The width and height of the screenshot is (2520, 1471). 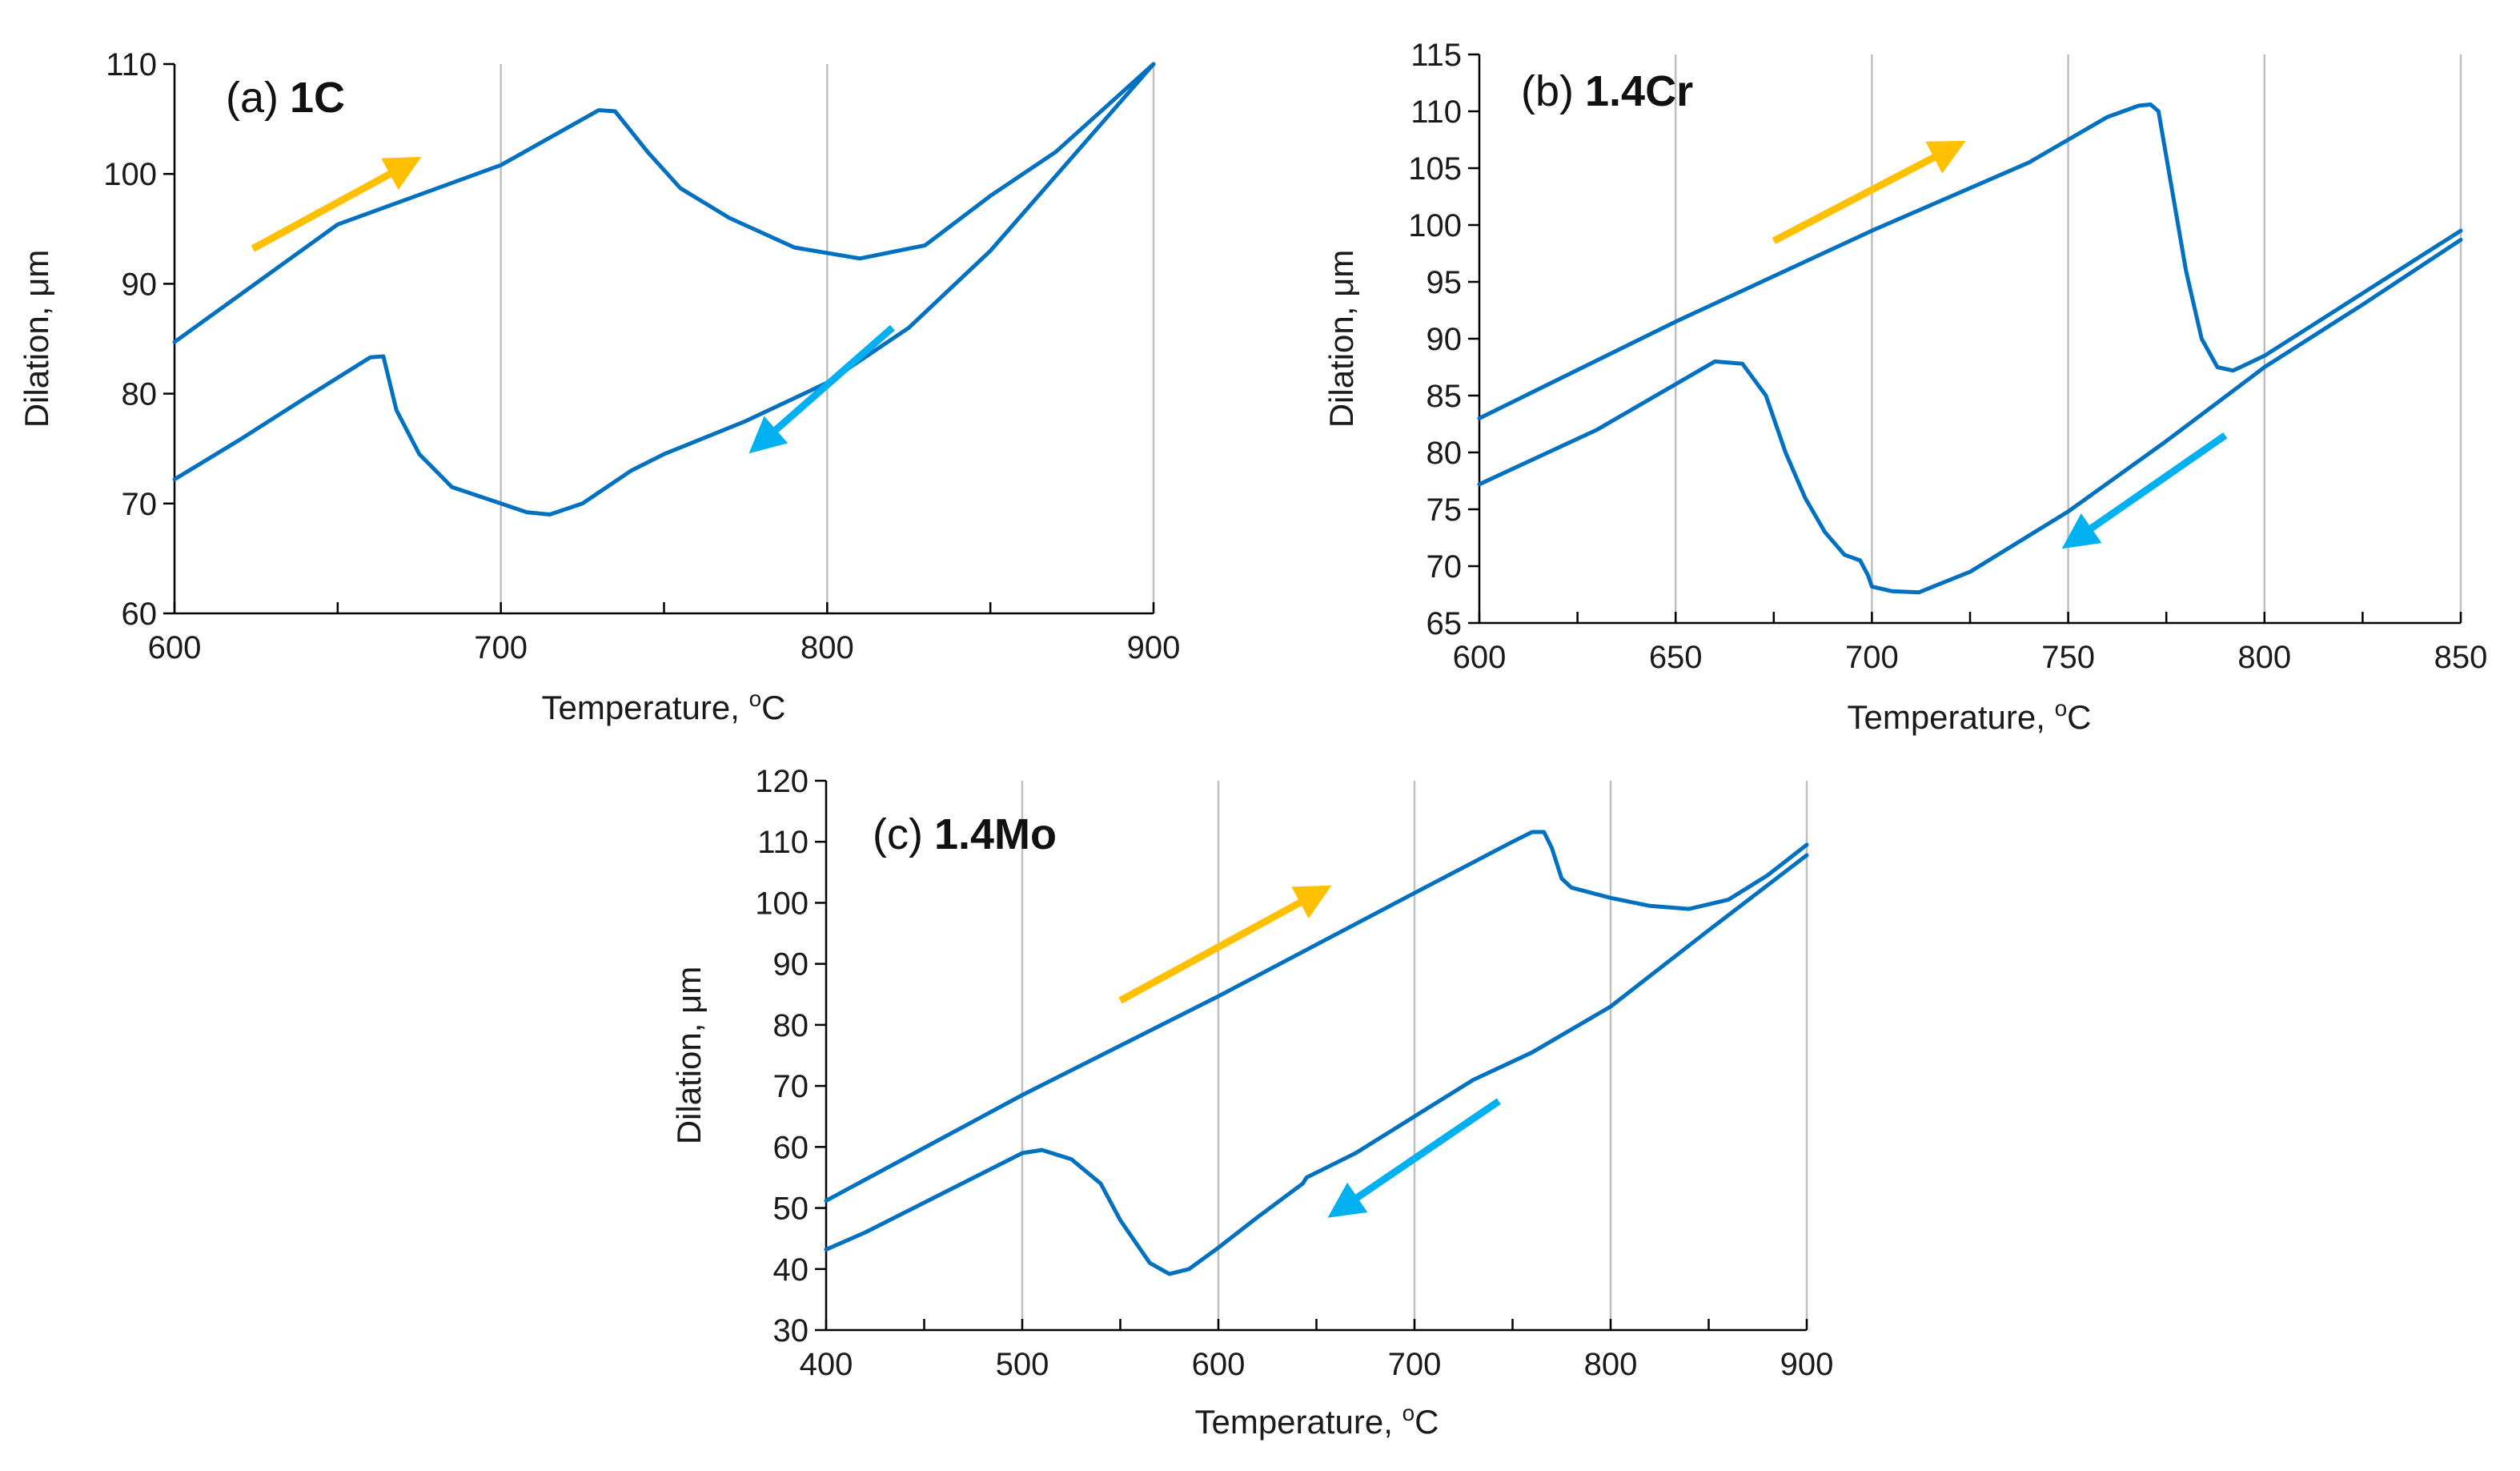 I want to click on panel-b-title: (b) 1.4Cr, so click(x=1607, y=91).